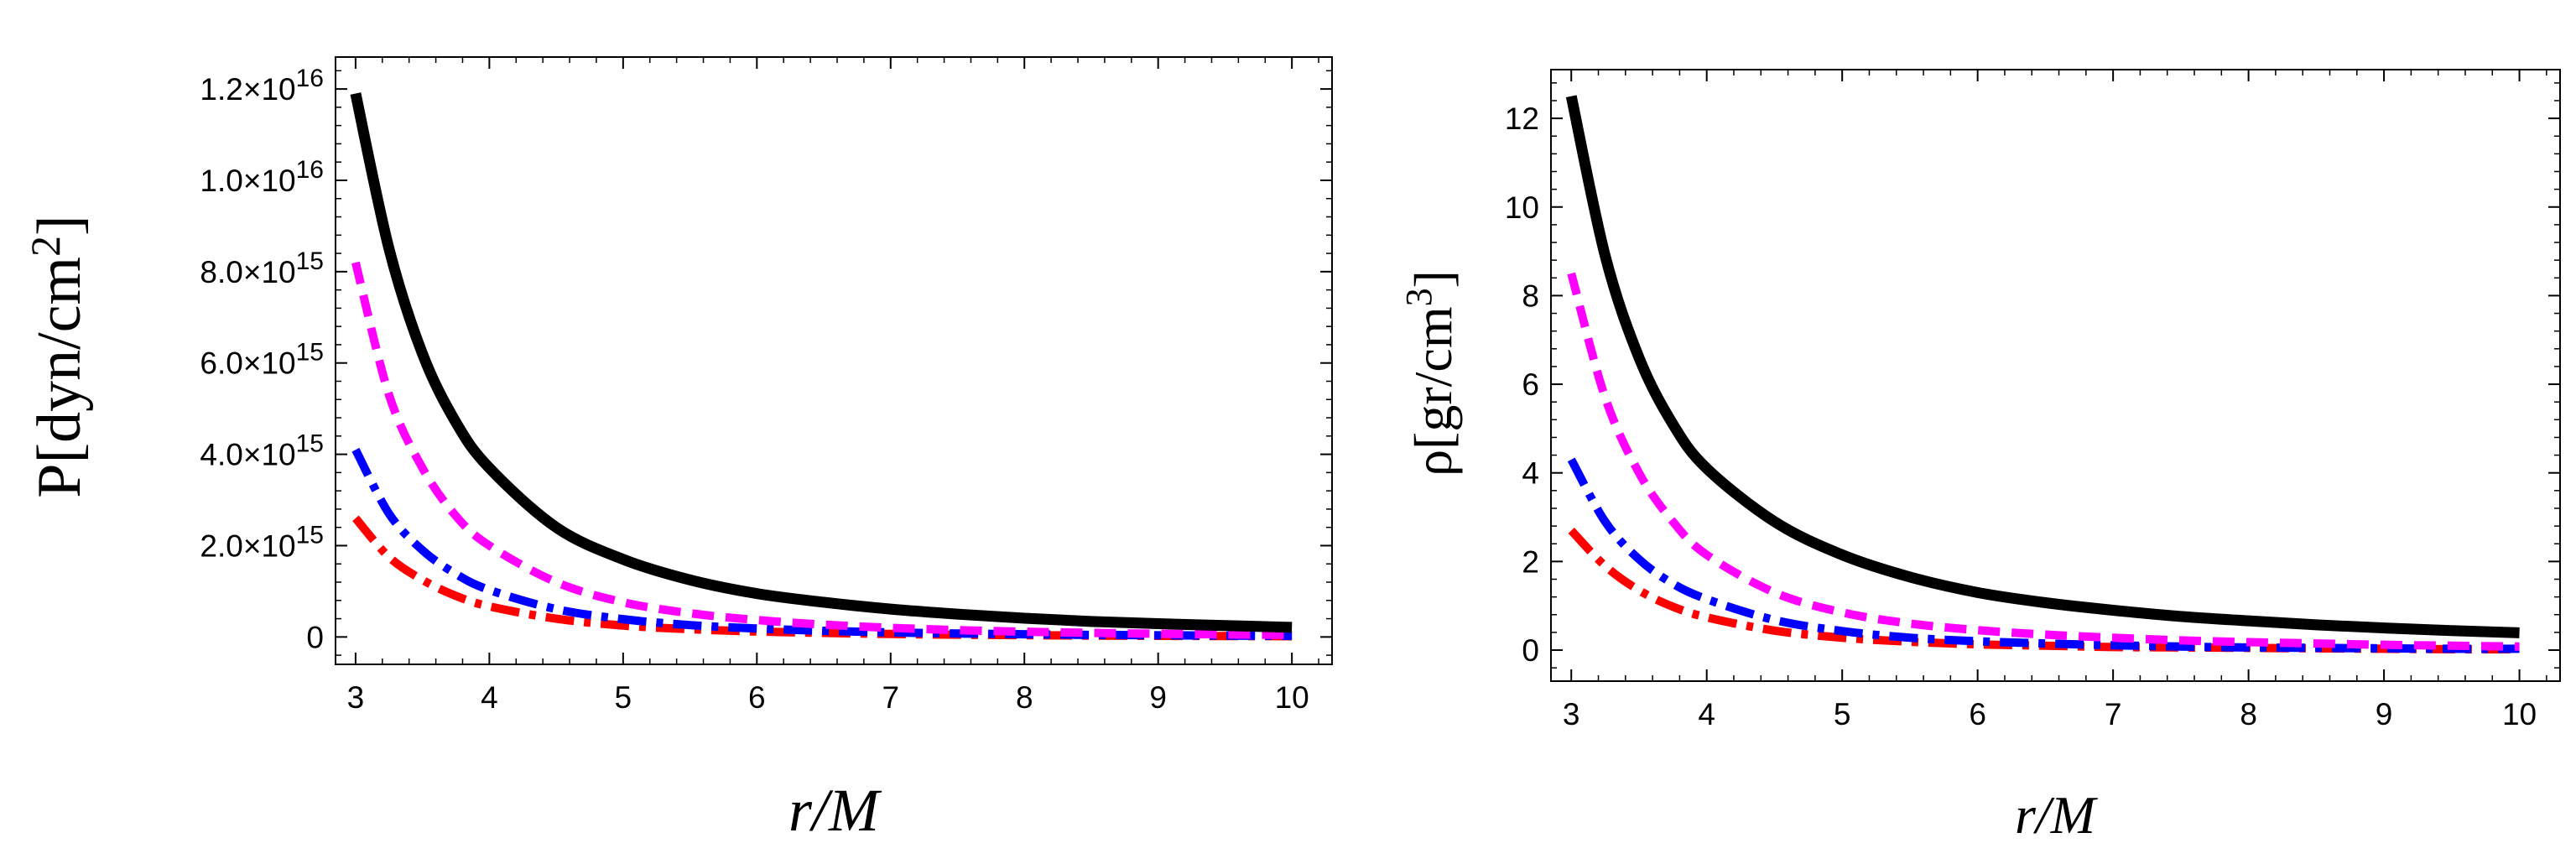 The width and height of the screenshot is (2576, 864). Describe the element at coordinates (1530, 561) in the screenshot. I see `y-tick-label: 2` at that location.